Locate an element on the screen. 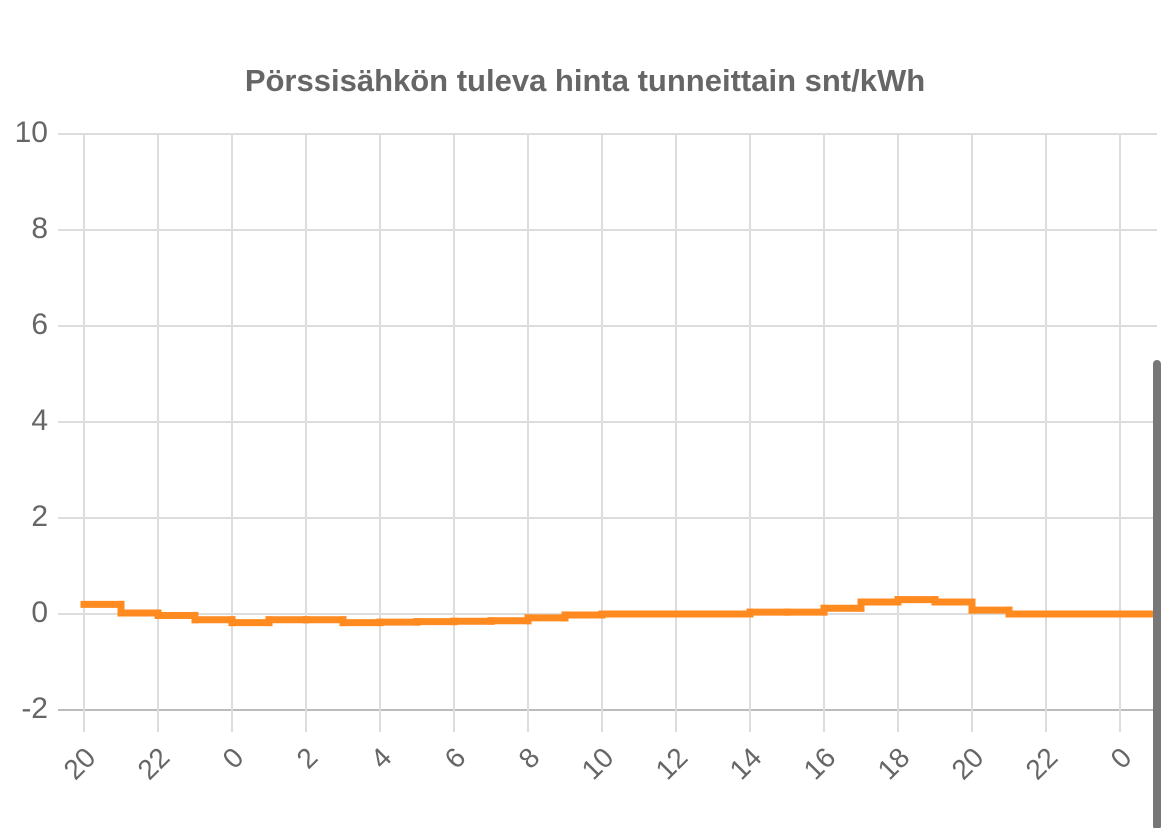 The height and width of the screenshot is (828, 1170). x-tick-label: 12 is located at coordinates (672, 764).